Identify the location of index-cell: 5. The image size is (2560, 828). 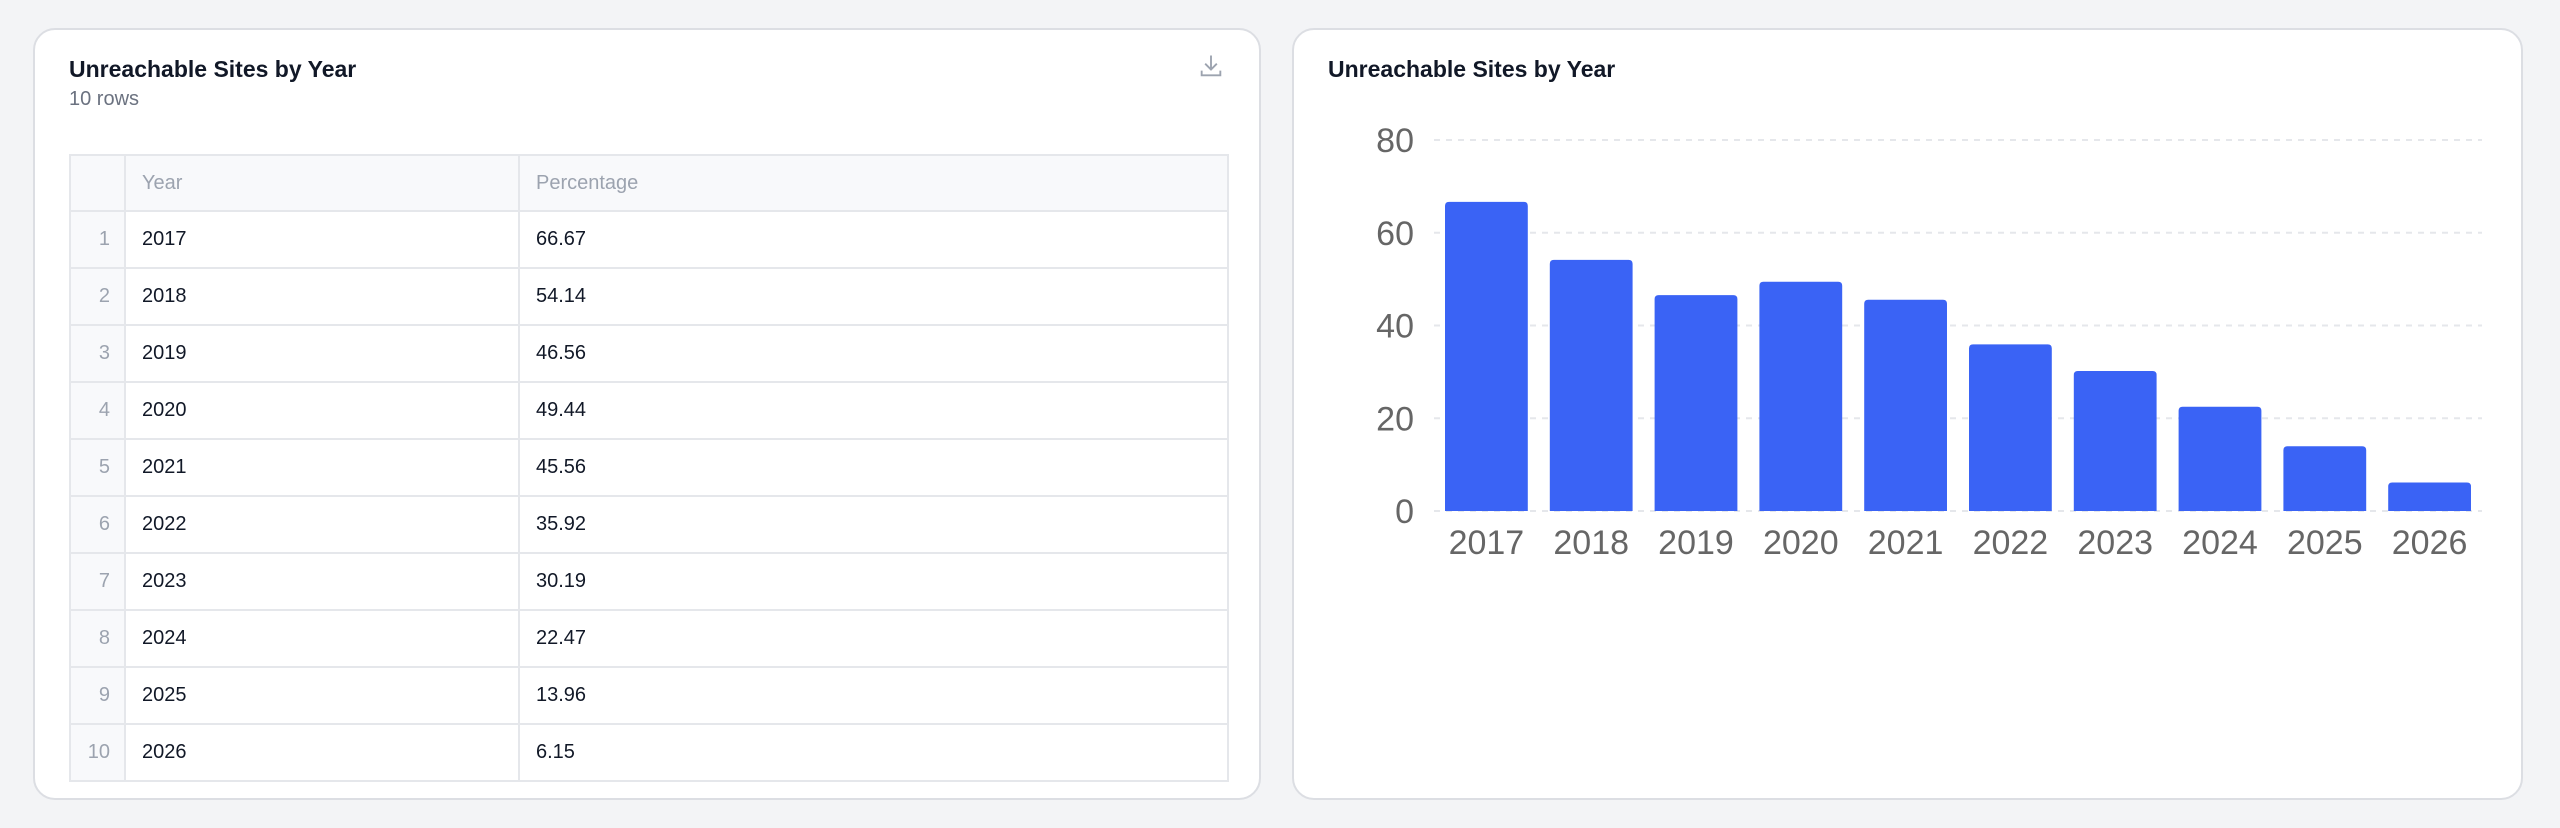
(97, 467).